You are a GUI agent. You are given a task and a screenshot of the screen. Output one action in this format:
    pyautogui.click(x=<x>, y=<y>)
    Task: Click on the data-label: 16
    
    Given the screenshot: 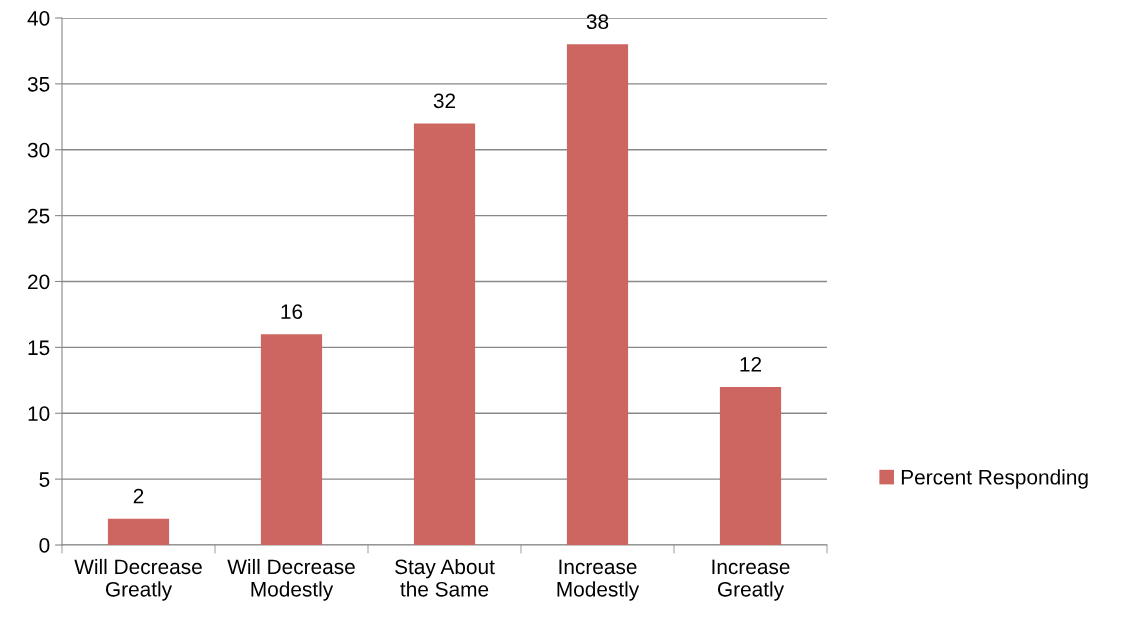 What is the action you would take?
    pyautogui.click(x=292, y=311)
    